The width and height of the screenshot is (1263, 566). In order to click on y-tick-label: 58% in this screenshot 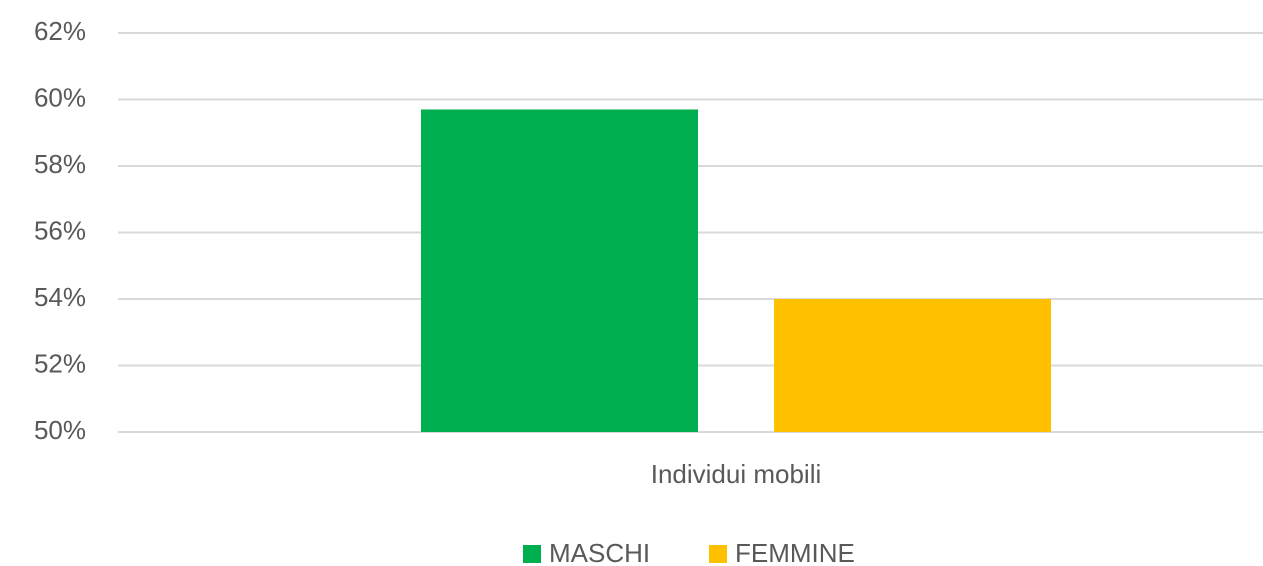, I will do `click(60, 164)`.